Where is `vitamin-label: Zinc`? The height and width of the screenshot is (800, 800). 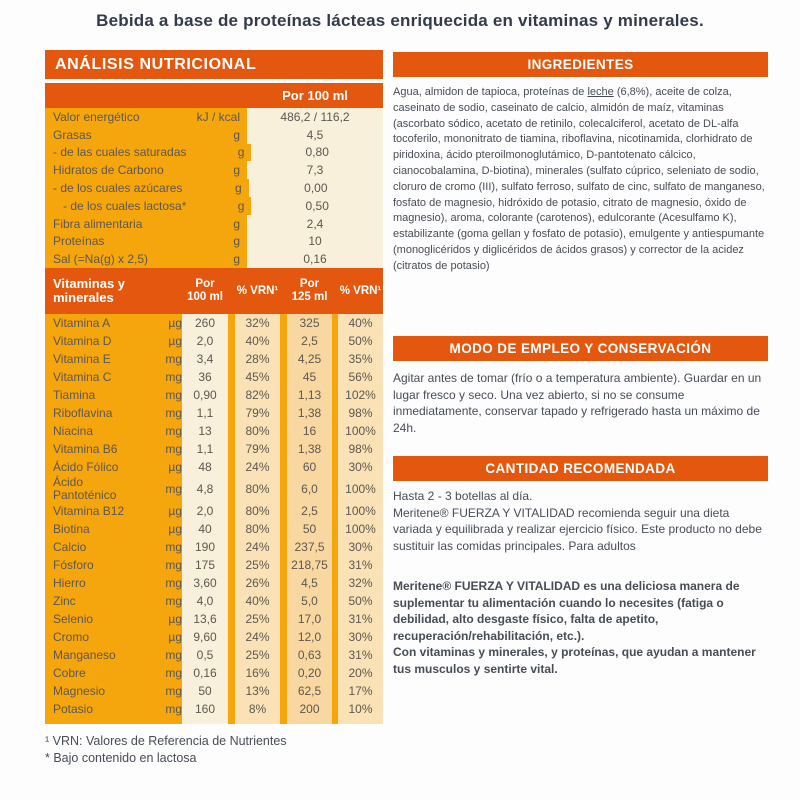 vitamin-label: Zinc is located at coordinates (64, 600).